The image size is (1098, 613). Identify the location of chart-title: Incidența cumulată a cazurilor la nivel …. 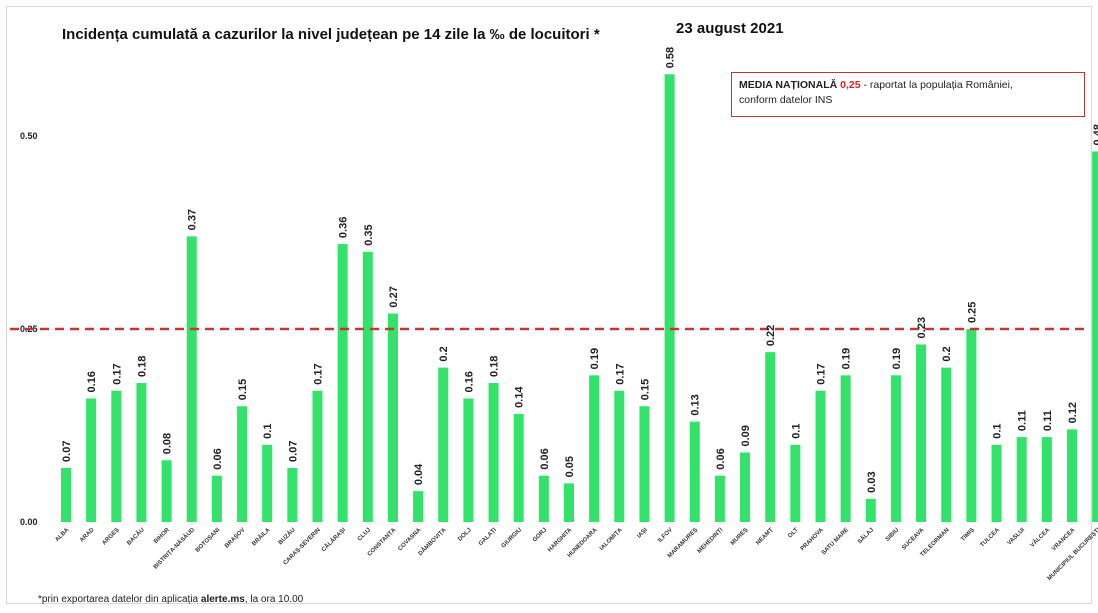
(331, 34).